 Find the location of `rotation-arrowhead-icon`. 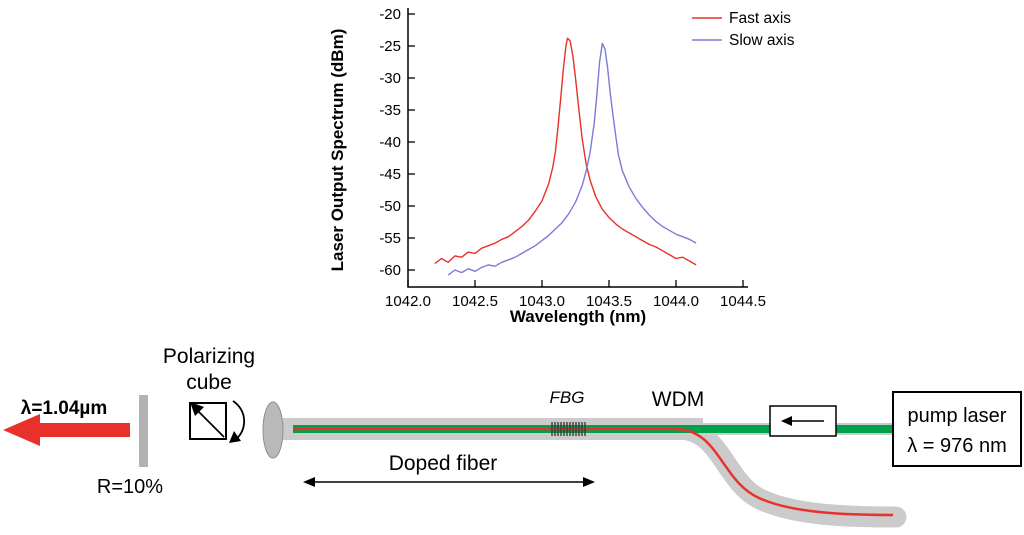

rotation-arrowhead-icon is located at coordinates (235, 437).